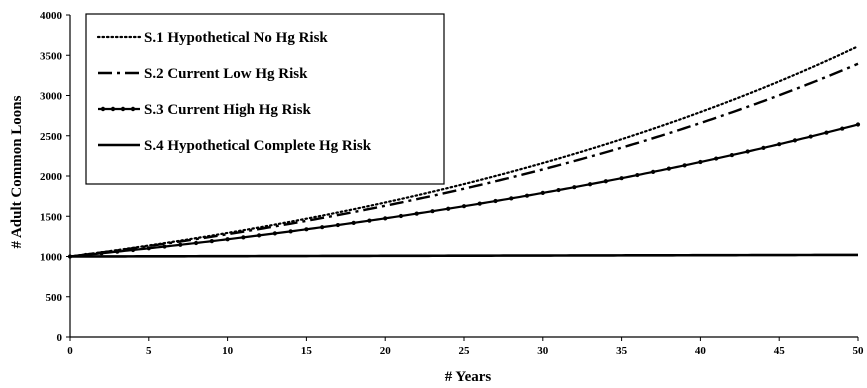  What do you see at coordinates (149, 351) in the screenshot?
I see `x-tick-label: 5` at bounding box center [149, 351].